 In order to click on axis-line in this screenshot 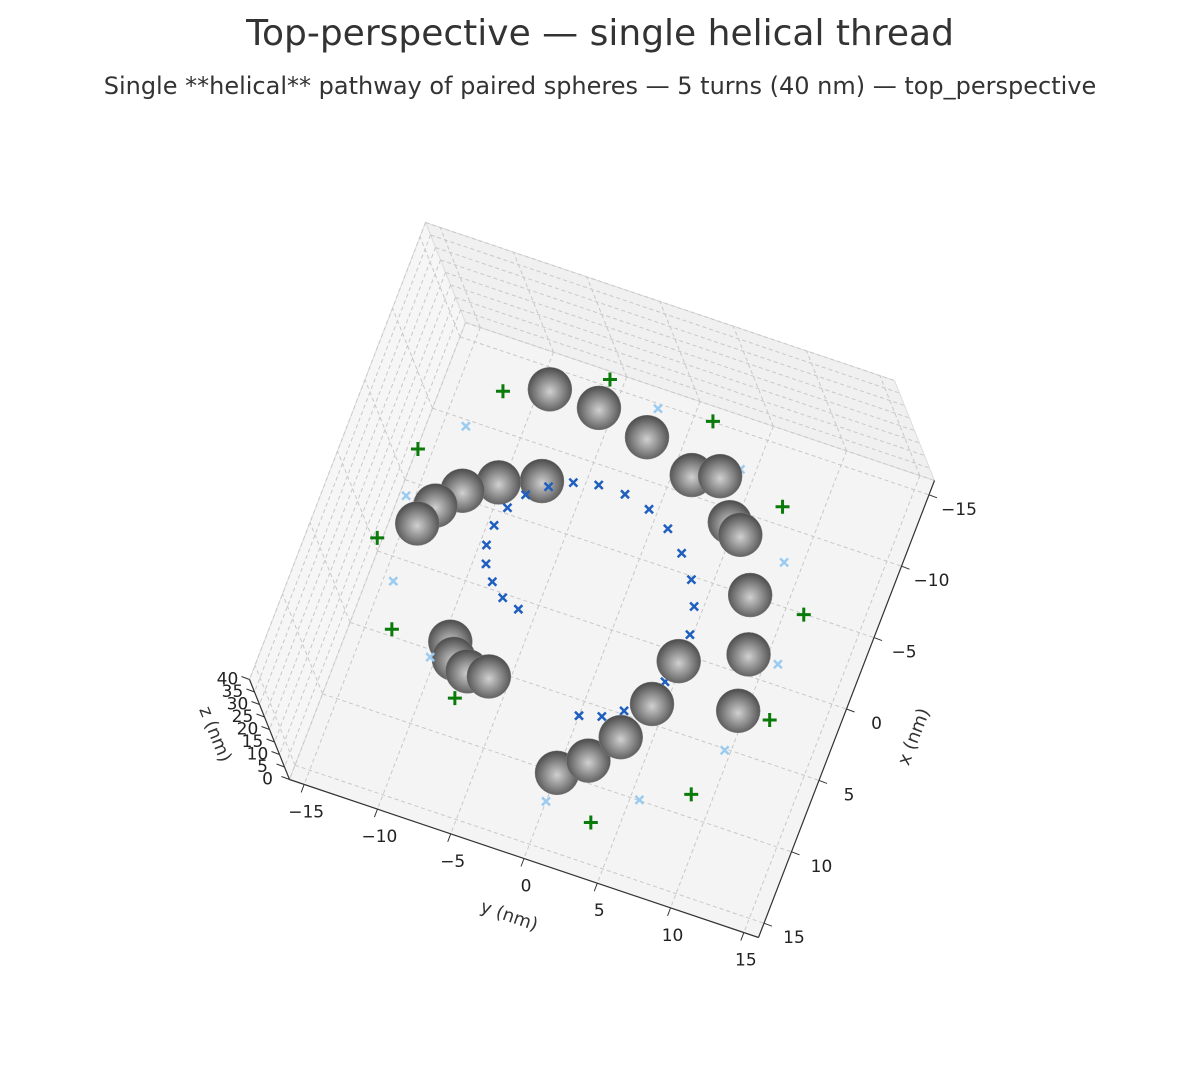, I will do `click(269, 729)`.